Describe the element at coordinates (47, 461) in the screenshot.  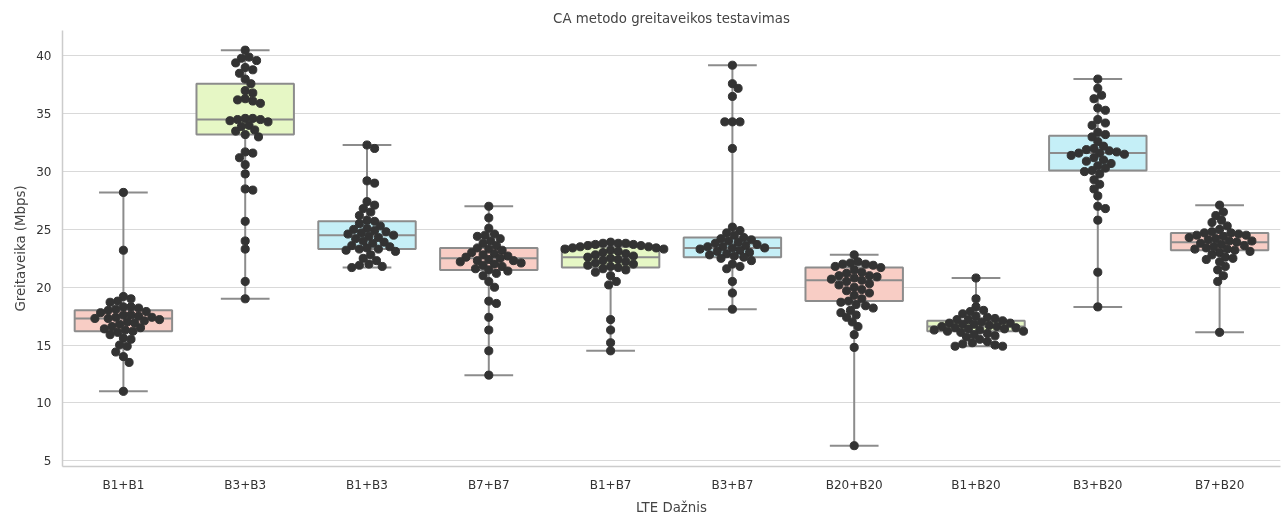
I see `y-tick-label: 5` at that location.